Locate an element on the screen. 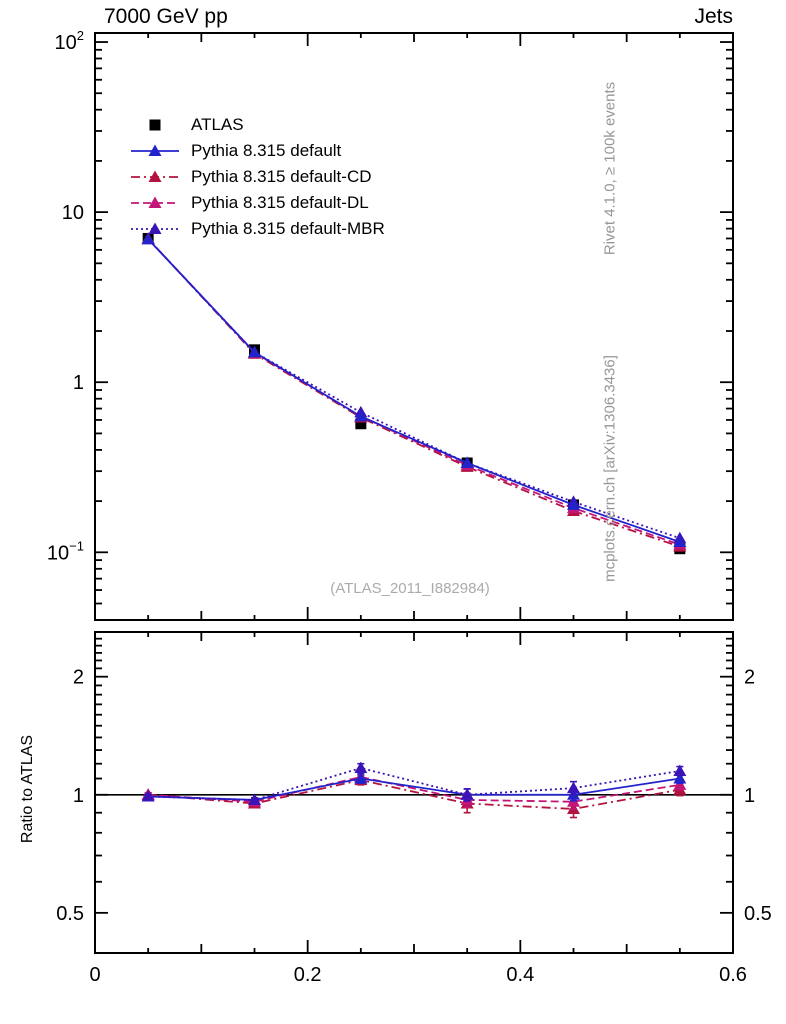 This screenshot has width=786, height=1024. legend-label: Pythia 8.315 default-CD is located at coordinates (281, 176).